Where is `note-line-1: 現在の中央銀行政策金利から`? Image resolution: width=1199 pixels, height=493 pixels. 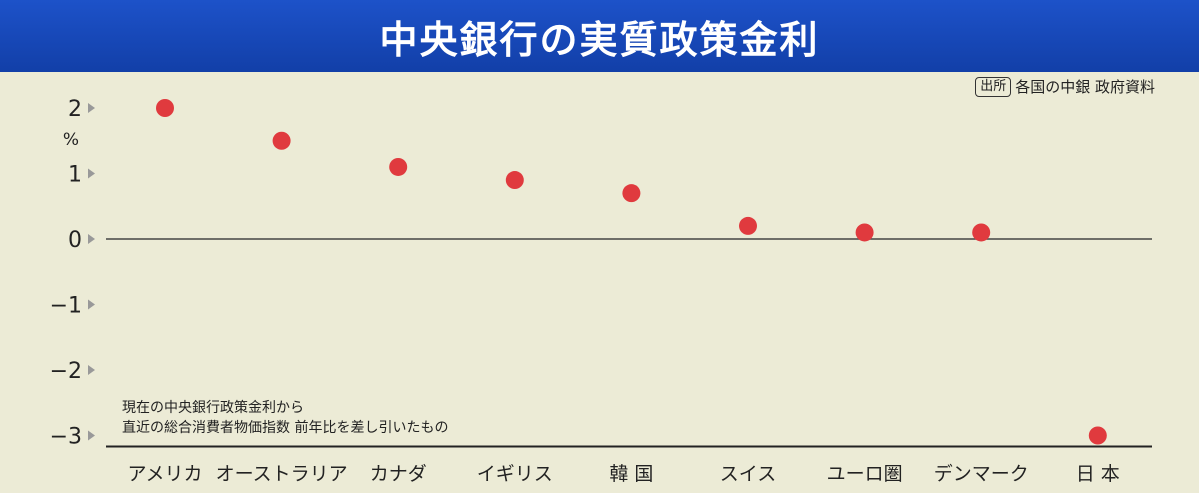 note-line-1: 現在の中央銀行政策金利から is located at coordinates (213, 408).